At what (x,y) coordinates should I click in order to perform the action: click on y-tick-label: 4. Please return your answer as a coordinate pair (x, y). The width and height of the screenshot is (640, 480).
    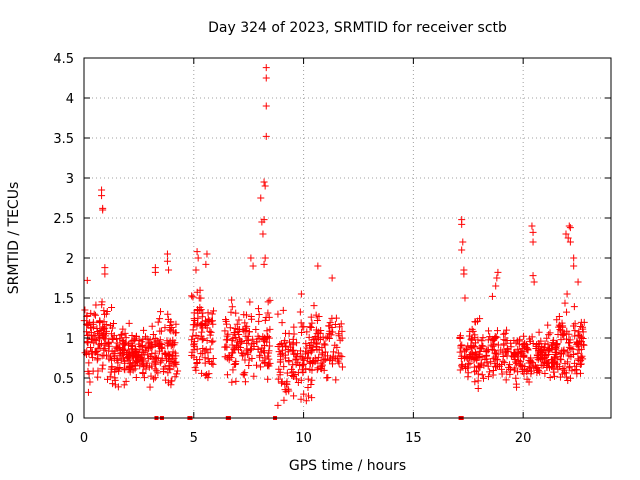
    Looking at the image, I should click on (70, 99).